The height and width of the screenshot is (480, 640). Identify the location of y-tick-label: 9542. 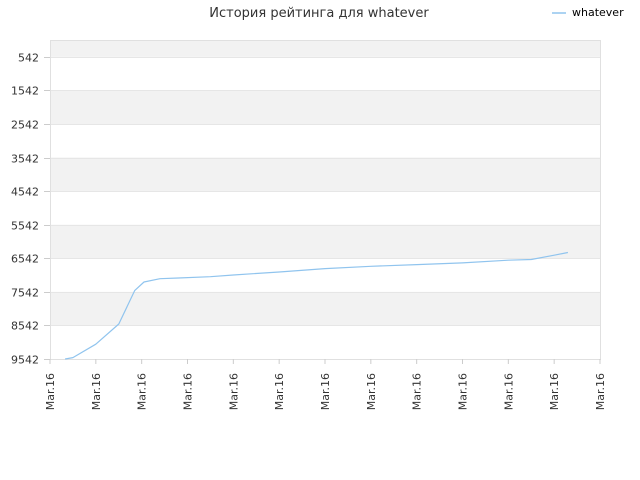
(25, 360).